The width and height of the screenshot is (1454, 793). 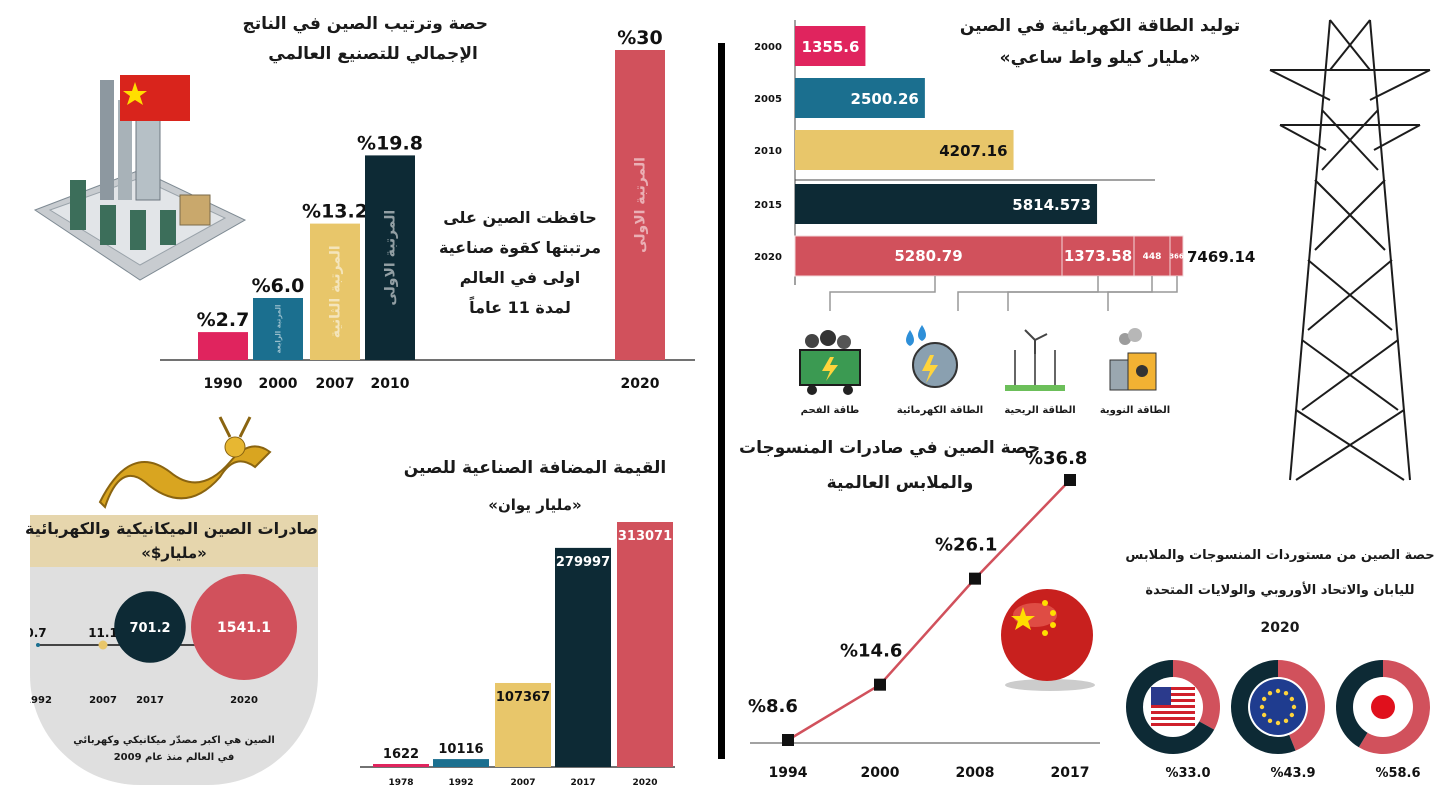 I want to click on value-label: %2.7, so click(x=223, y=320).